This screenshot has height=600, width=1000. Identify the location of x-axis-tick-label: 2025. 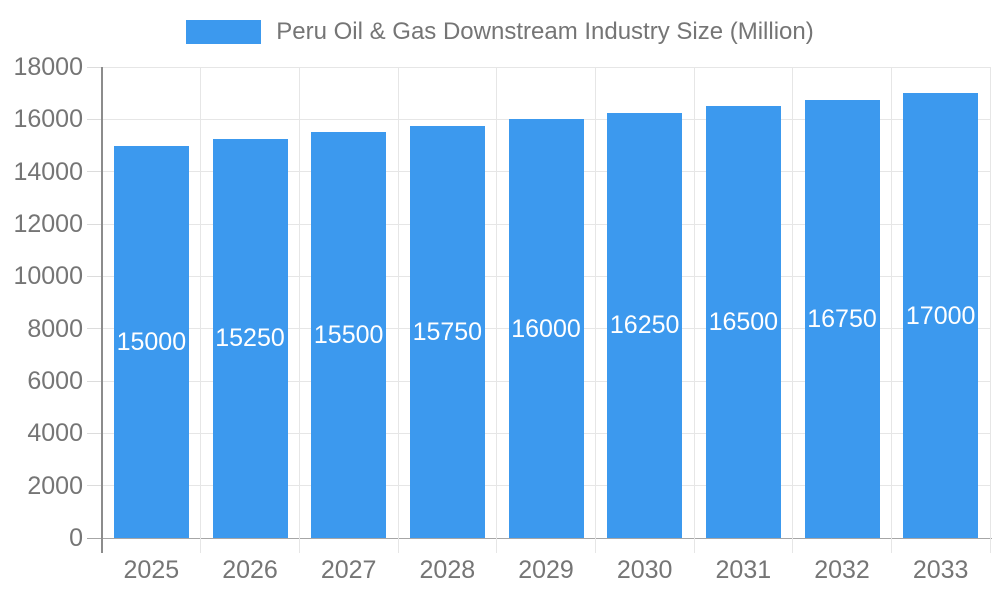
(151, 570).